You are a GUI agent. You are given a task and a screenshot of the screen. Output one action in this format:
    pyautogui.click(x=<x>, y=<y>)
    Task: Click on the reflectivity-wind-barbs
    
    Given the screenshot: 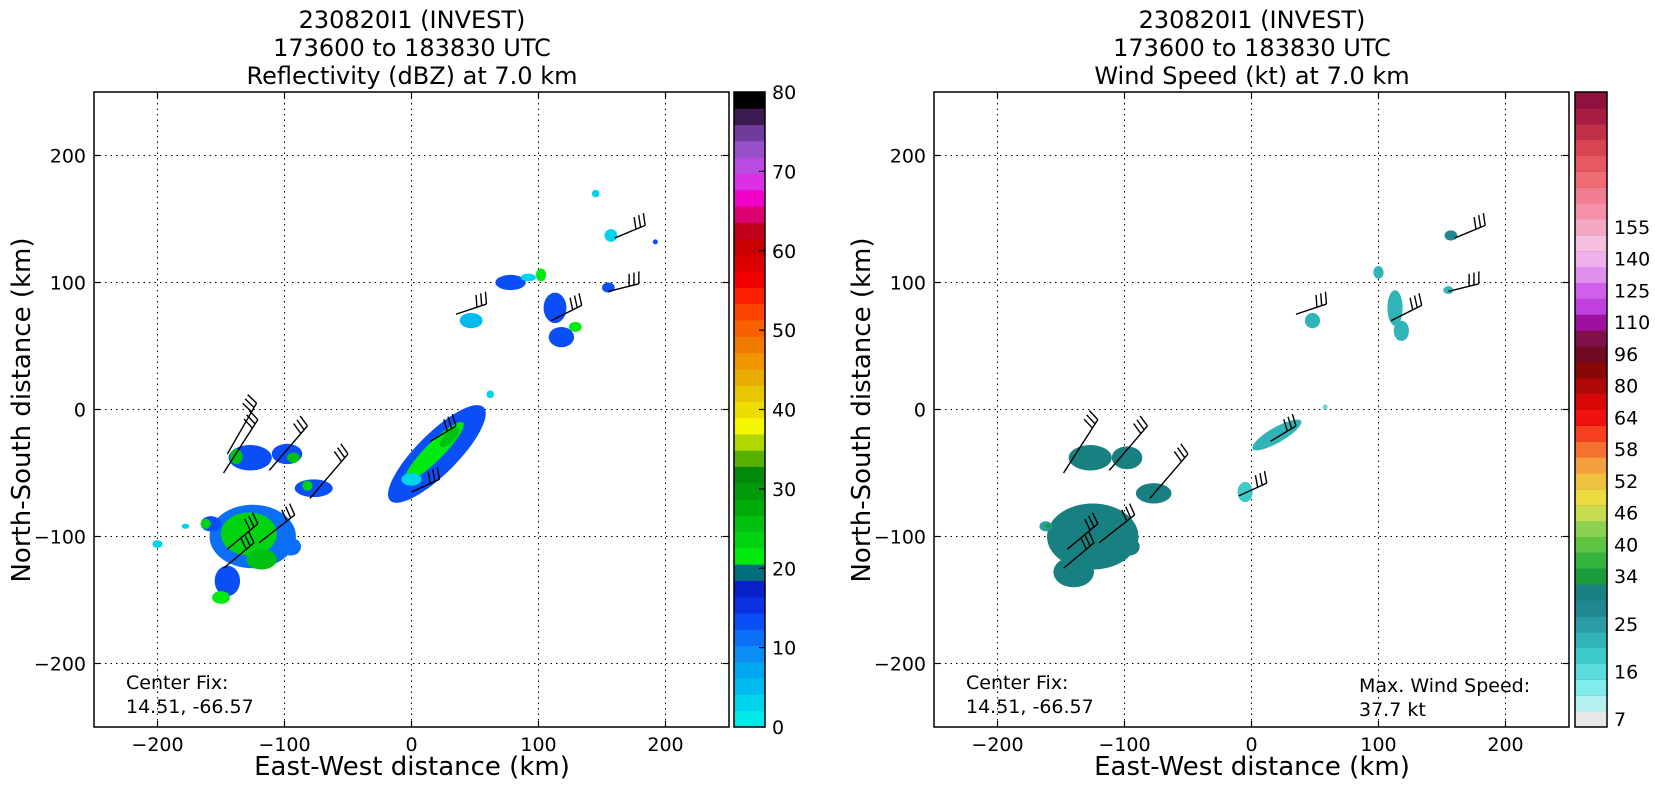 What is the action you would take?
    pyautogui.click(x=434, y=391)
    